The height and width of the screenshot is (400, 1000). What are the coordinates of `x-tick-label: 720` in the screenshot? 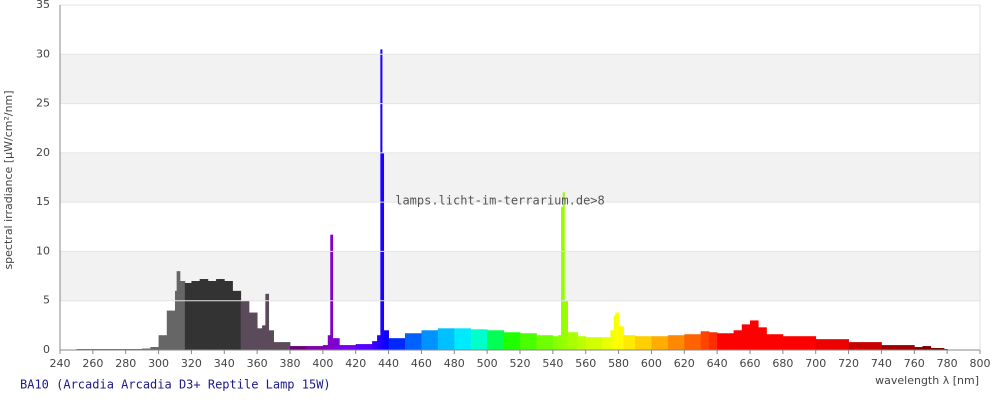 It's located at (848, 363).